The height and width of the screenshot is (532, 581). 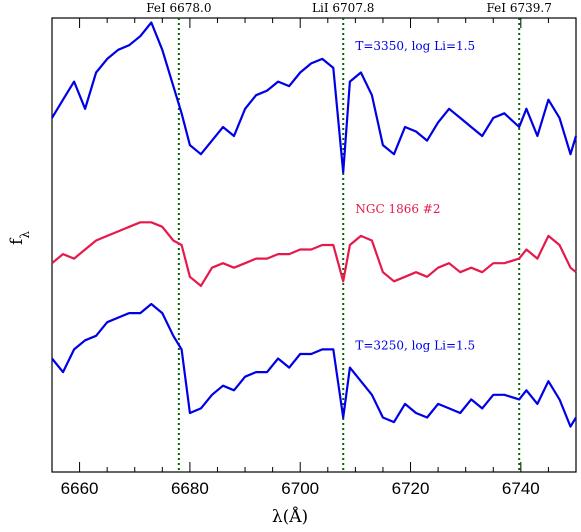 What do you see at coordinates (290, 516) in the screenshot?
I see `x-axis-title: λ(Å)` at bounding box center [290, 516].